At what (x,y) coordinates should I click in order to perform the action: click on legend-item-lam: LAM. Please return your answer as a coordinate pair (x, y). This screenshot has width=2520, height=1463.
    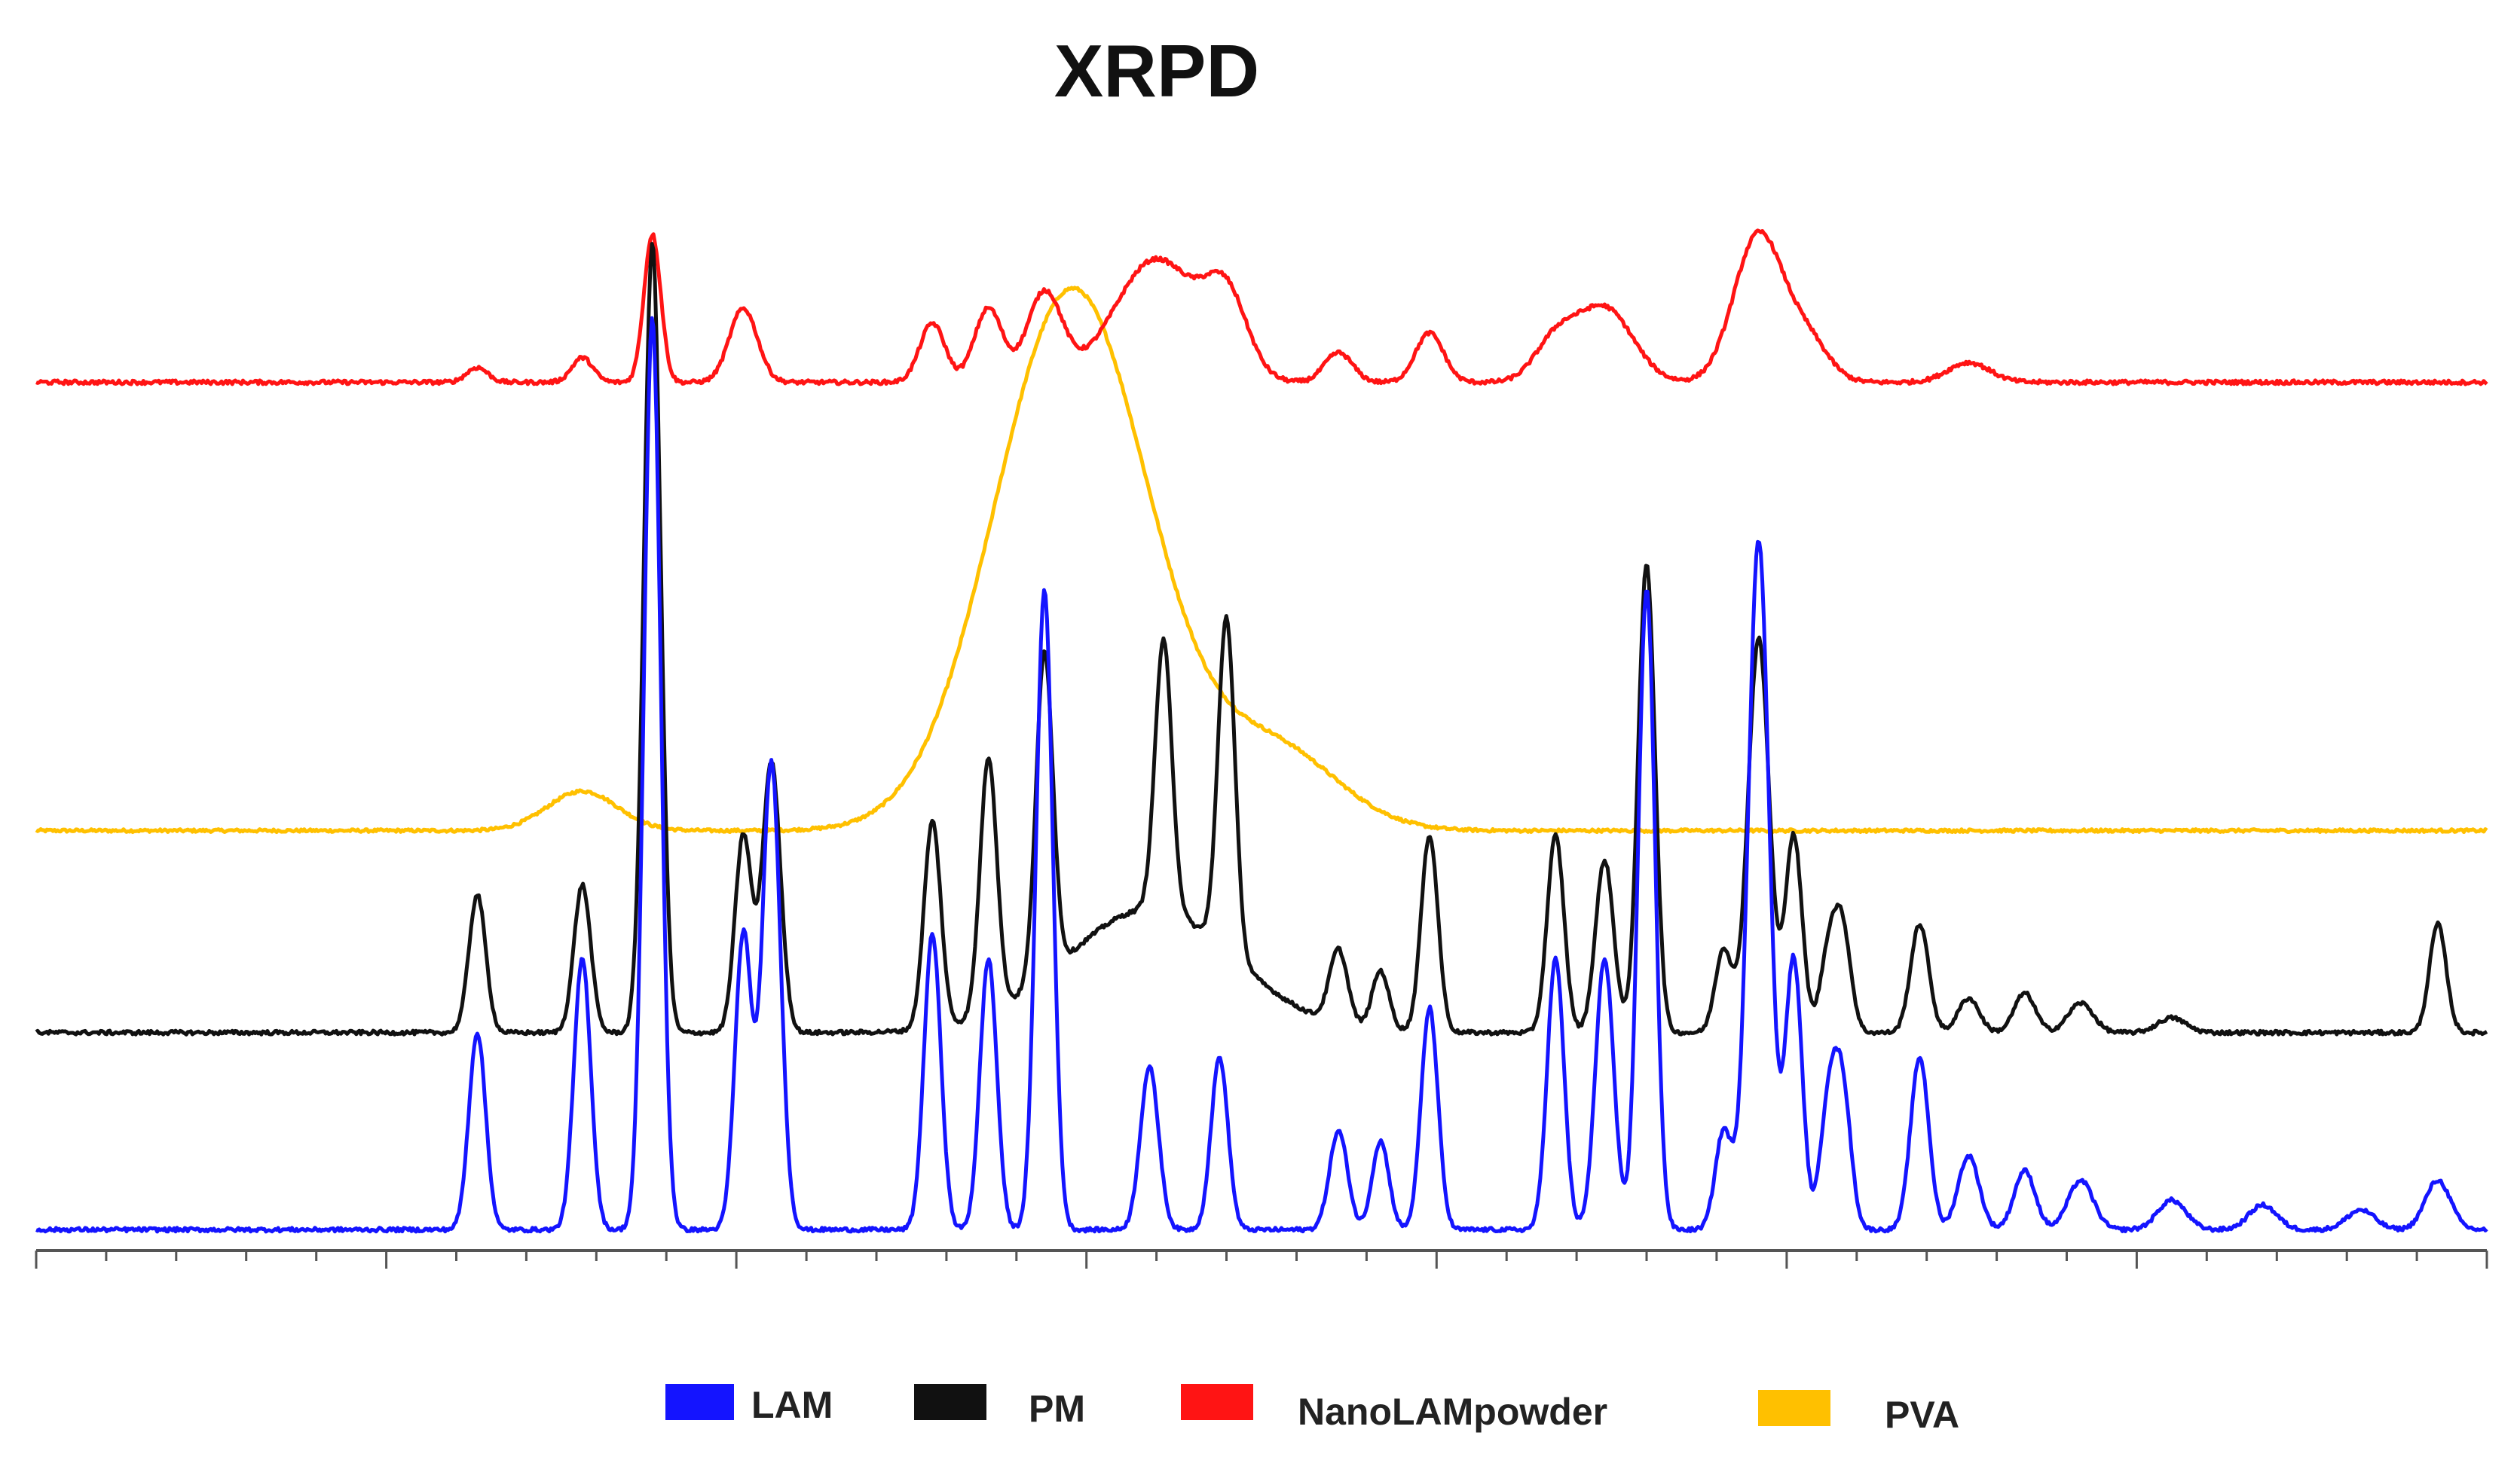
    Looking at the image, I should click on (749, 1405).